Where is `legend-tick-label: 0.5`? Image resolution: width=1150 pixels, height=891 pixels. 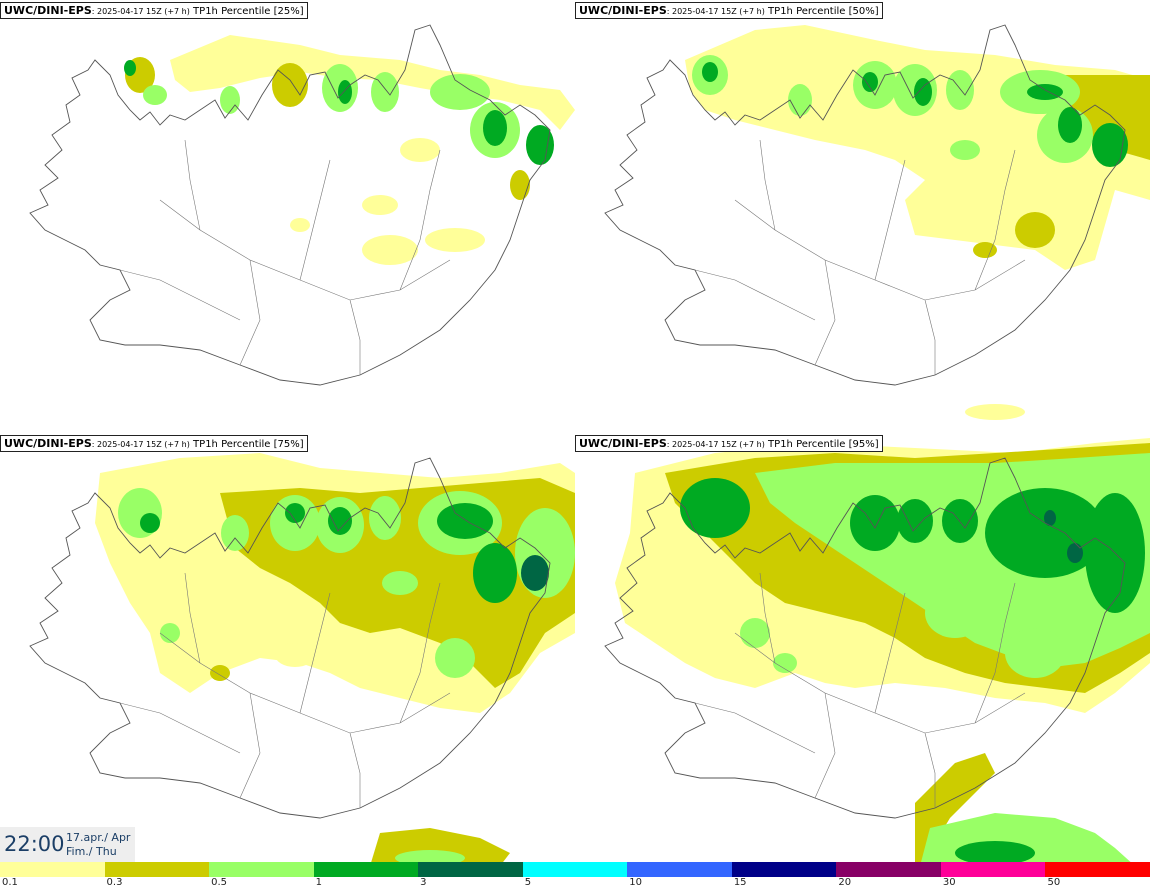
legend-tick-label: 0.5 is located at coordinates (219, 882).